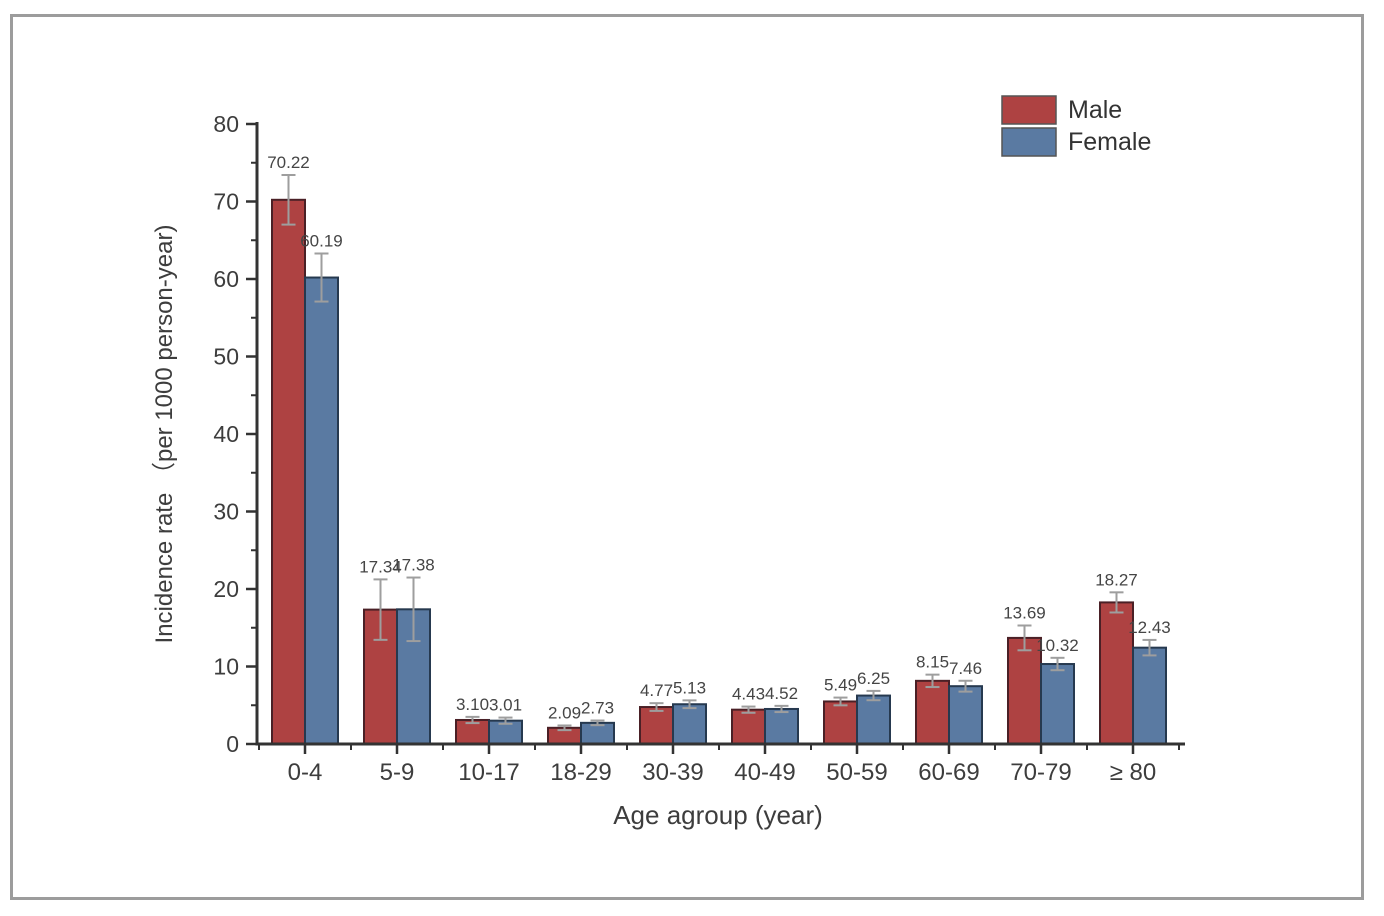 The height and width of the screenshot is (916, 1384). What do you see at coordinates (873, 678) in the screenshot?
I see `value-label-female-50-59: 6.25` at bounding box center [873, 678].